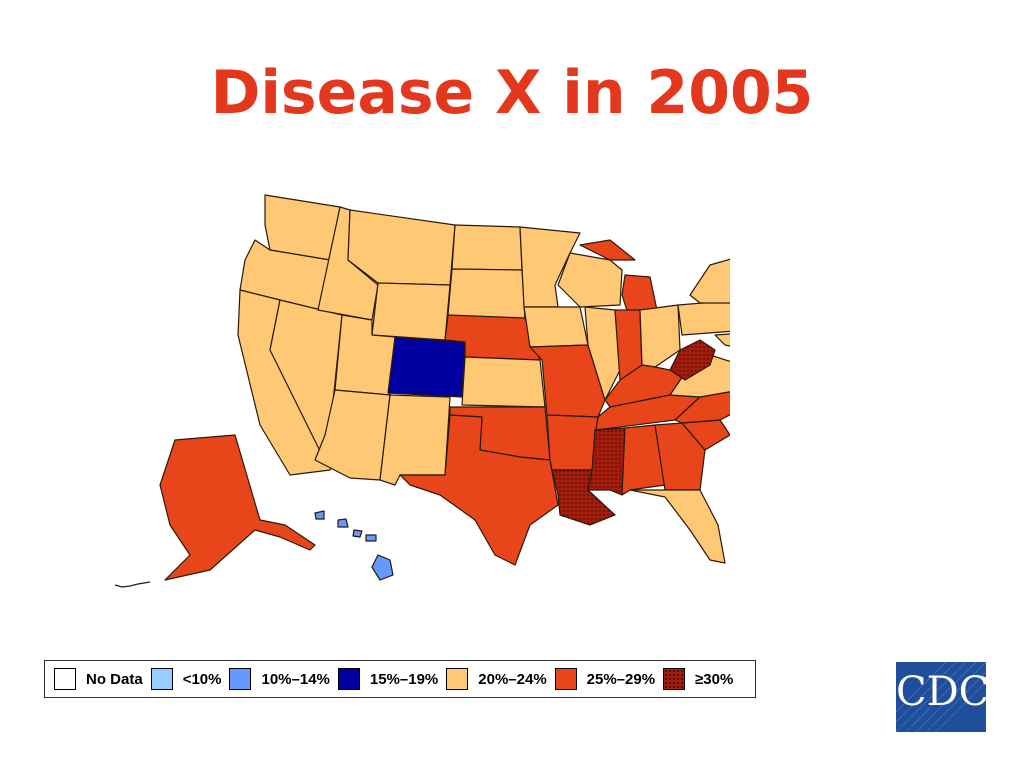 The image size is (1024, 768). I want to click on state-CO, so click(426, 367).